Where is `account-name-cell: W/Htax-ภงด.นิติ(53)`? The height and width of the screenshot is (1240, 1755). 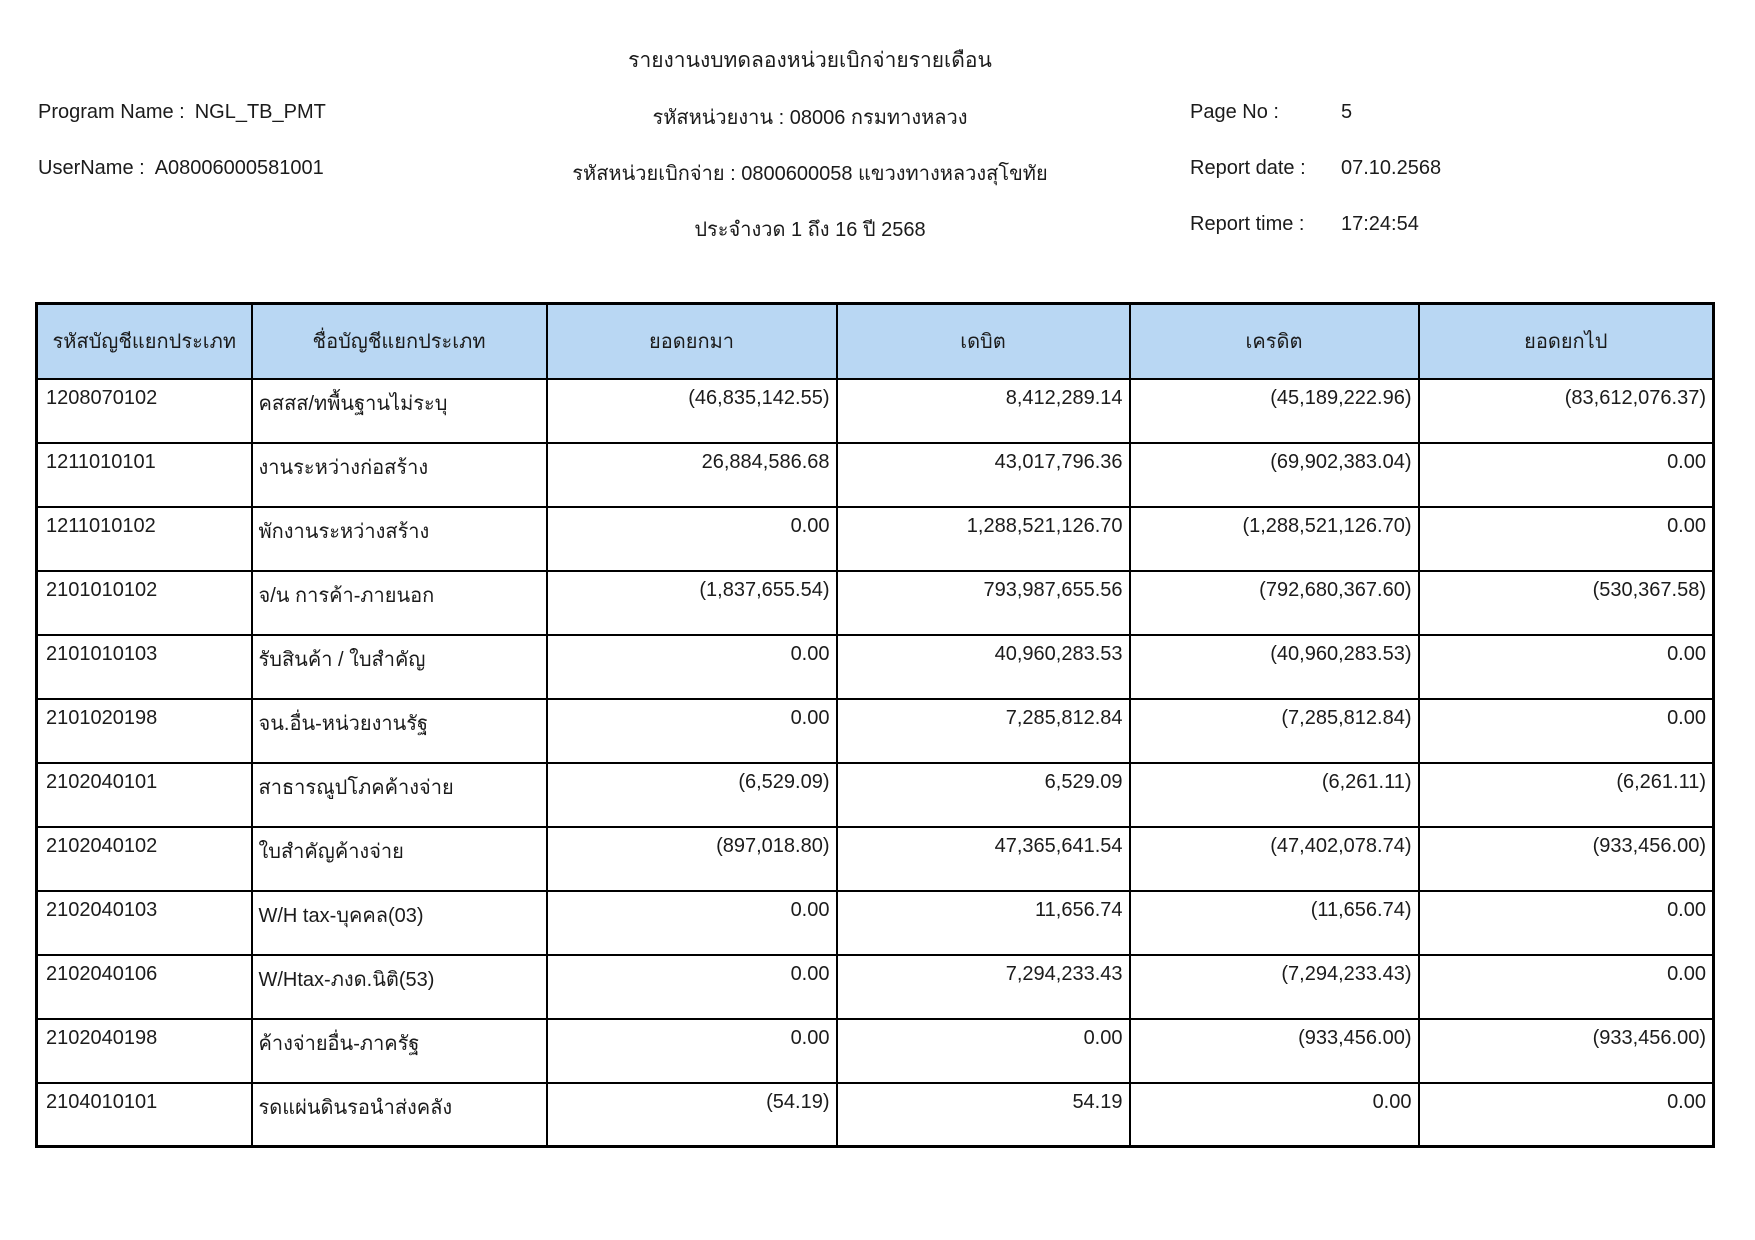 account-name-cell: W/Htax-ภงด.นิติ(53) is located at coordinates (399, 986).